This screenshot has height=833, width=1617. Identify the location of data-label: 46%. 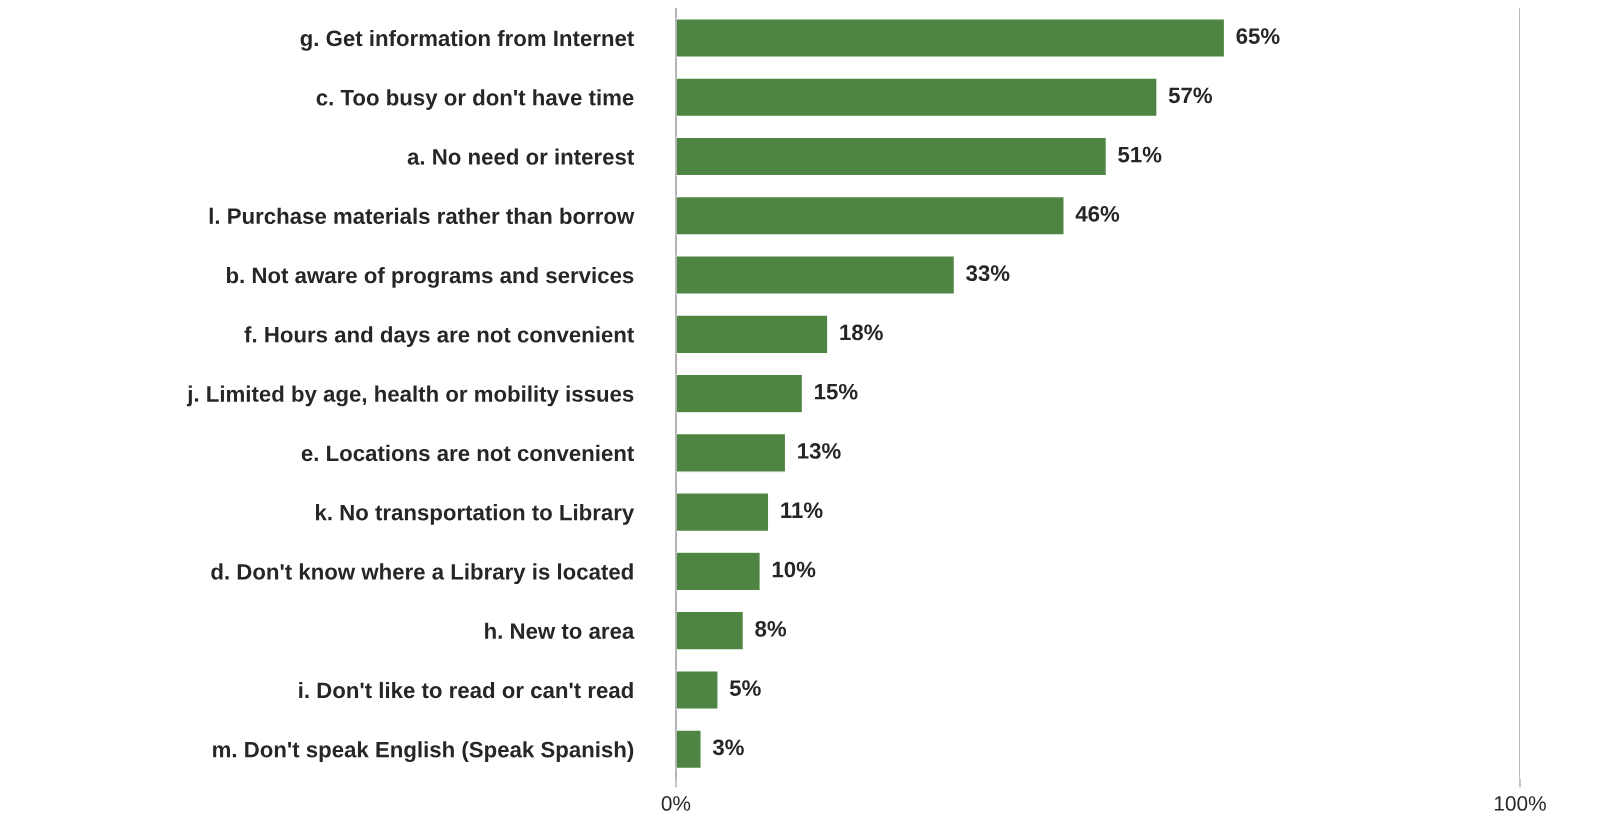
(1097, 214).